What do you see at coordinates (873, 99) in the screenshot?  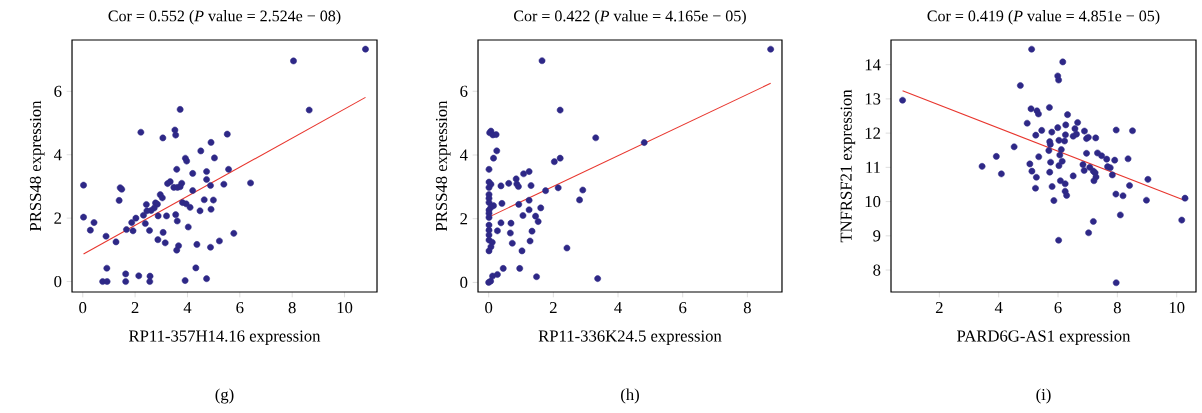 I see `y-tick-label: 13` at bounding box center [873, 99].